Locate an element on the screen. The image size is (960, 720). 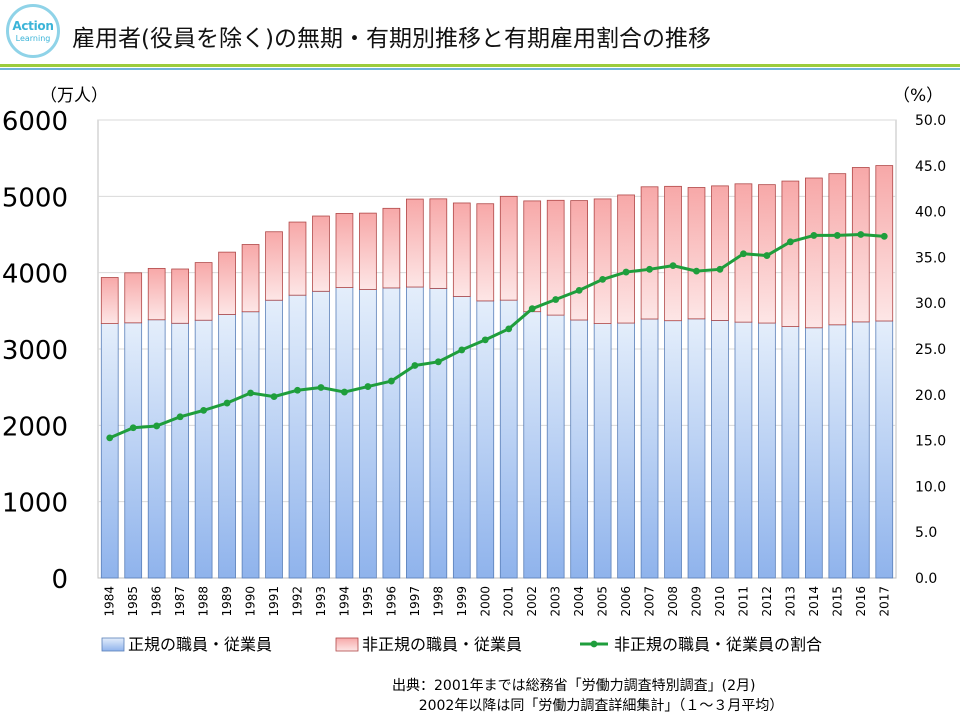
bar-regular-1999 is located at coordinates (461, 437).